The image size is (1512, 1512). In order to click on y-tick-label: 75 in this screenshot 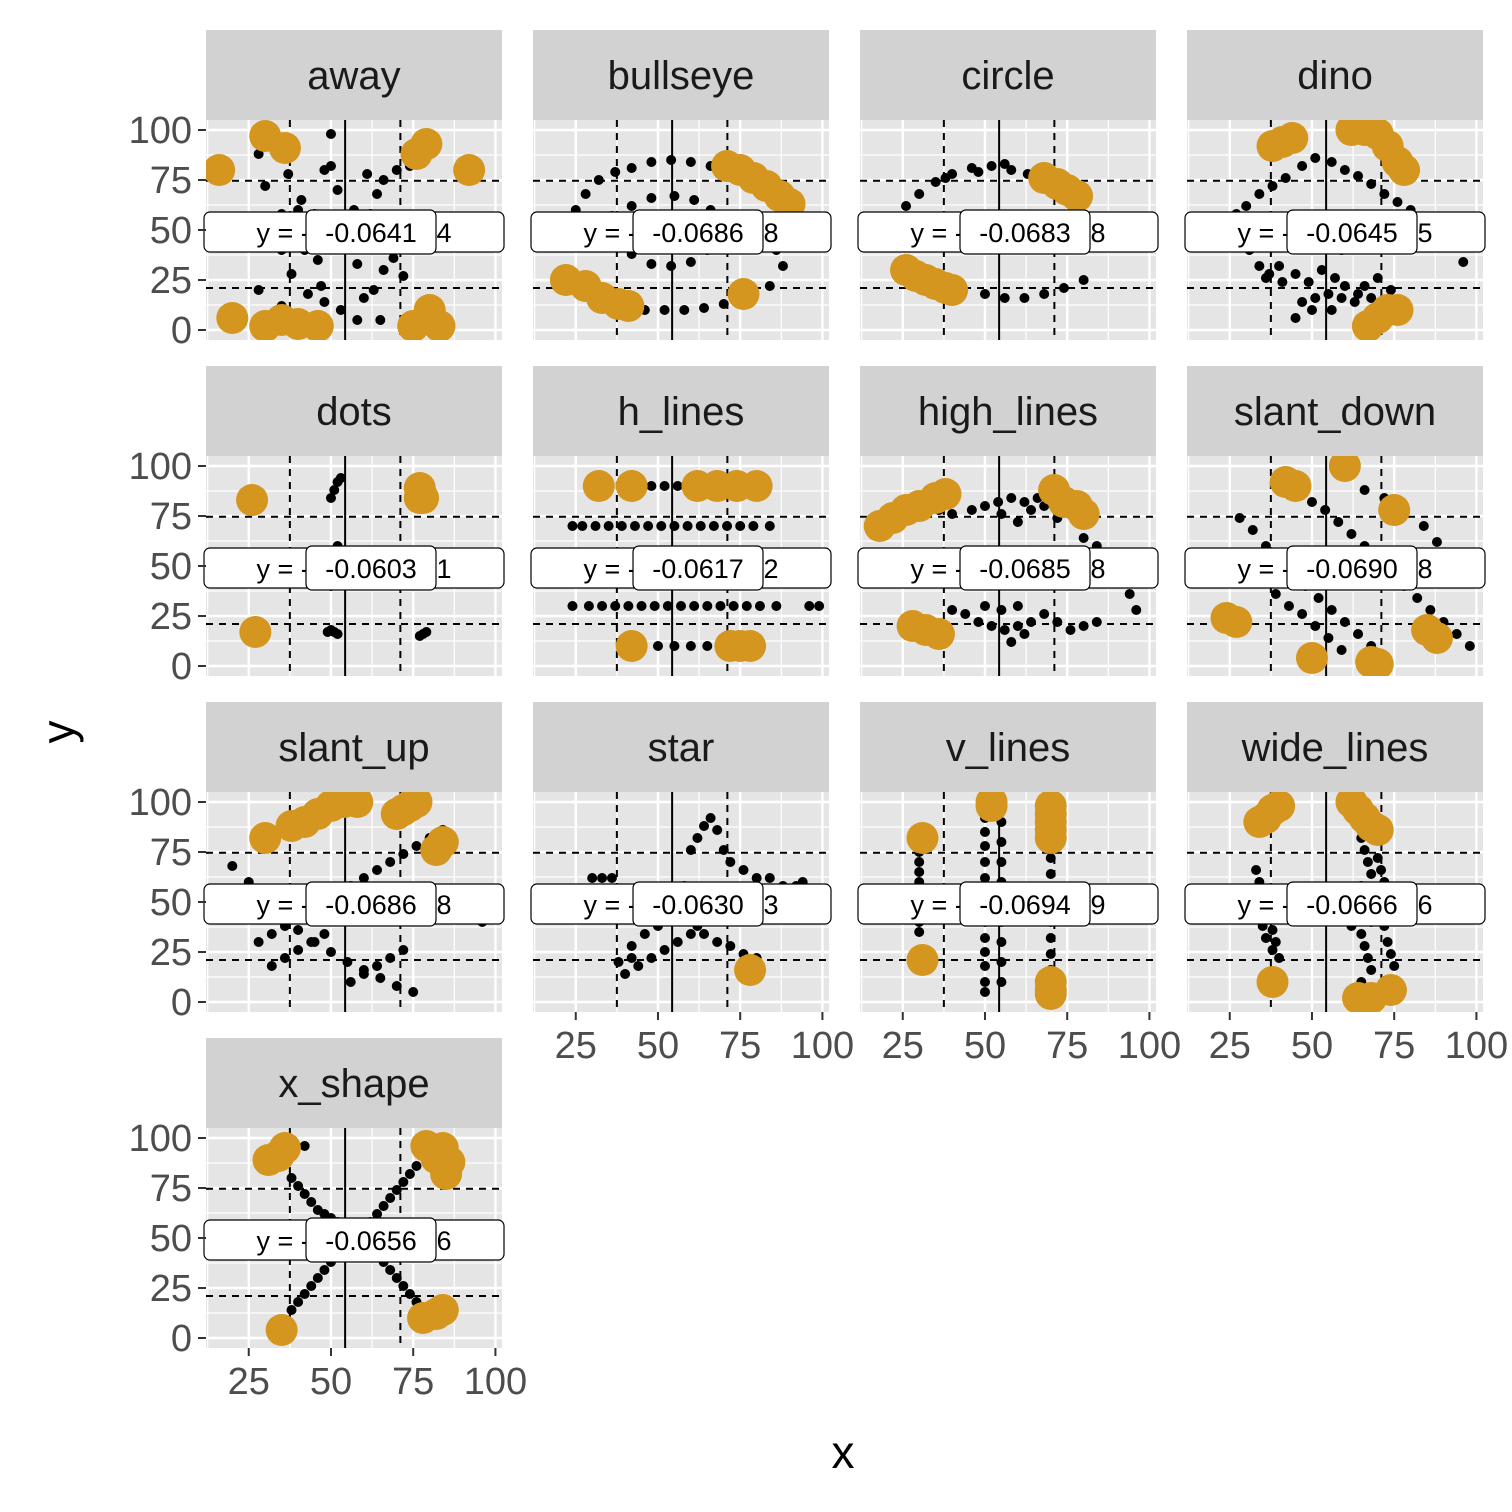, I will do `click(171, 853)`.